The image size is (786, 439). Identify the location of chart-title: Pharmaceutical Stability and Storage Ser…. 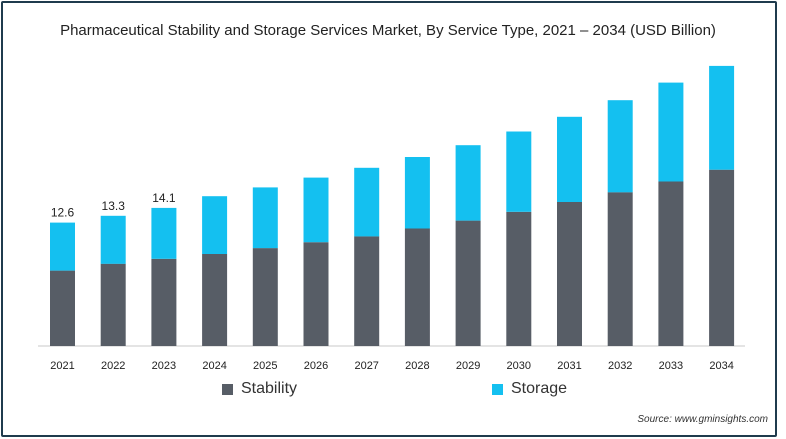
(388, 30).